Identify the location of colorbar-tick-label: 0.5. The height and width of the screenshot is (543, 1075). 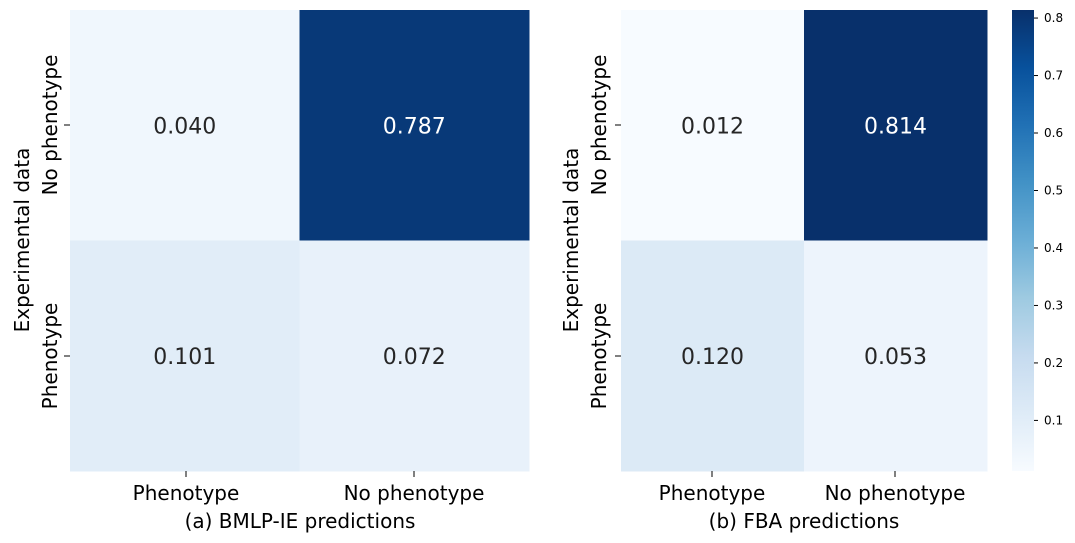
(1053, 190).